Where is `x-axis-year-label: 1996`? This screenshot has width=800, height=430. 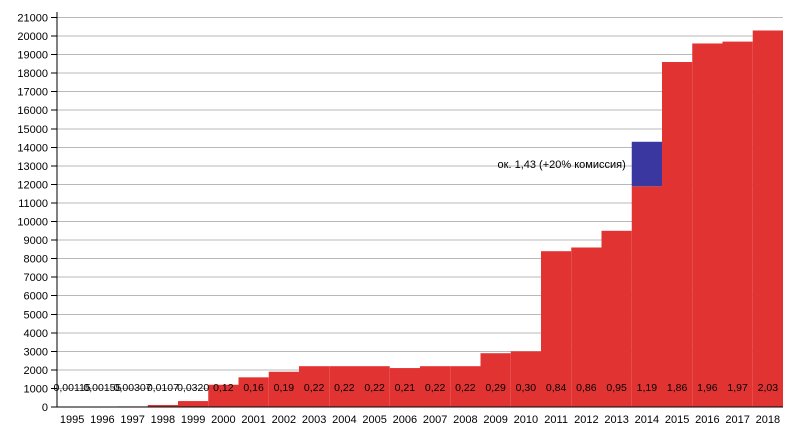 x-axis-year-label: 1996 is located at coordinates (102, 420).